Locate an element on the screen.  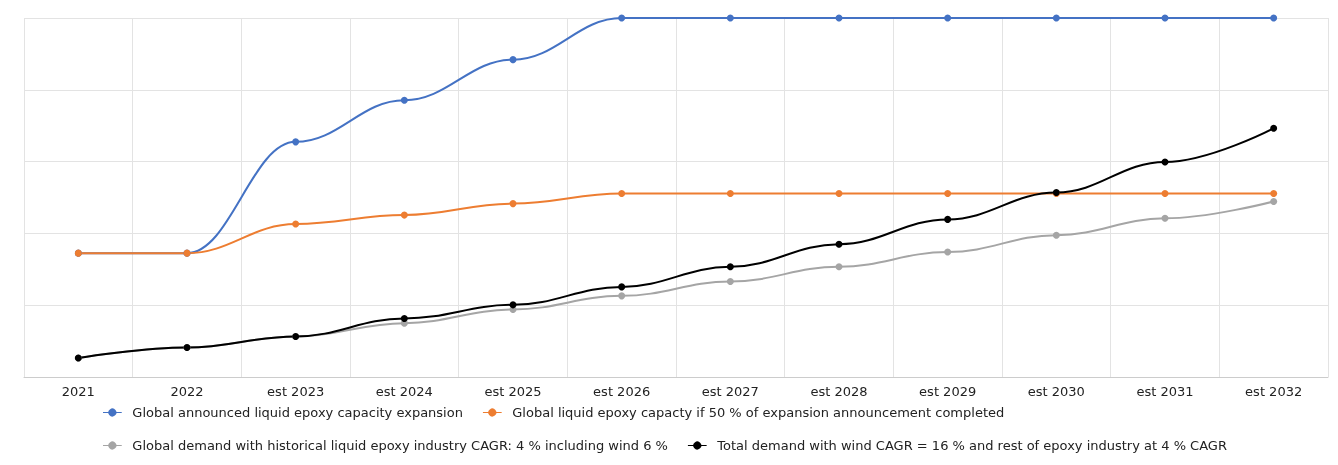
x-tick-label: est 2025 is located at coordinates (513, 391).